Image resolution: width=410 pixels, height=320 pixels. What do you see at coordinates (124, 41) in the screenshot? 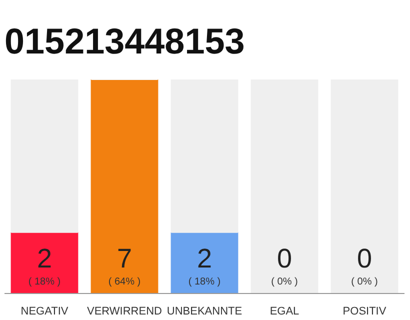
I see `chart-title: 015213448153` at bounding box center [124, 41].